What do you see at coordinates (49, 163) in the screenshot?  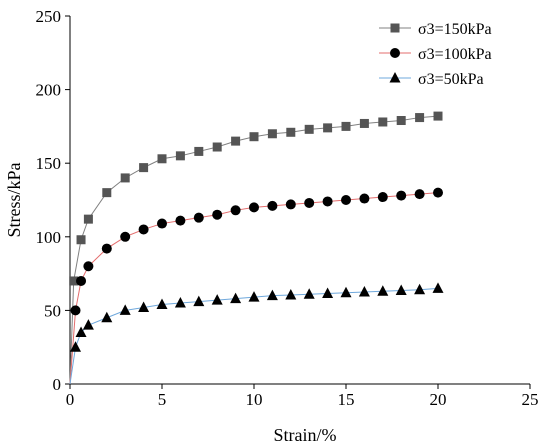 I see `y-tick-label: 150` at bounding box center [49, 163].